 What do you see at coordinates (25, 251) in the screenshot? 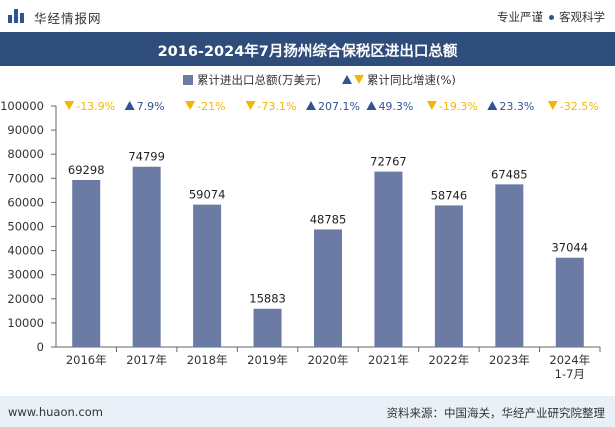
I see `y-tick-label: 40000` at bounding box center [25, 251].